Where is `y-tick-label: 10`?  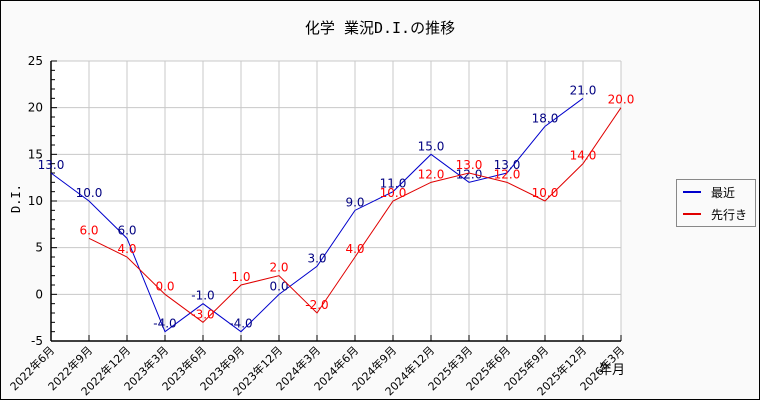 y-tick-label: 10 is located at coordinates (35, 201).